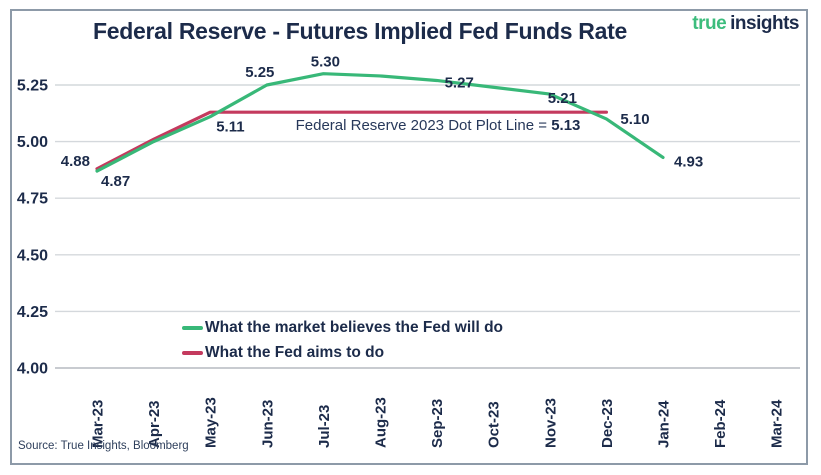  What do you see at coordinates (192, 327) in the screenshot?
I see `legend-marker-green` at bounding box center [192, 327].